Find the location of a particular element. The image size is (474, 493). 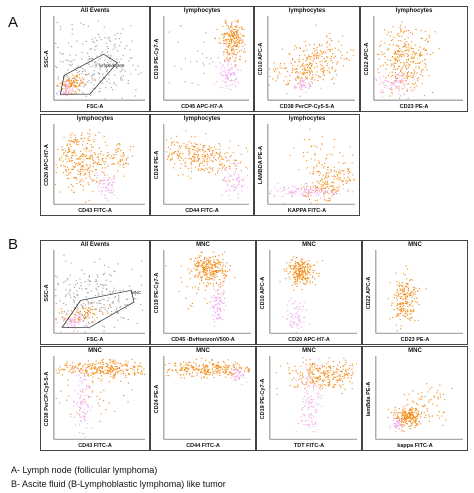

x-axis-label: CD45 APC-H7-A is located at coordinates (202, 107).